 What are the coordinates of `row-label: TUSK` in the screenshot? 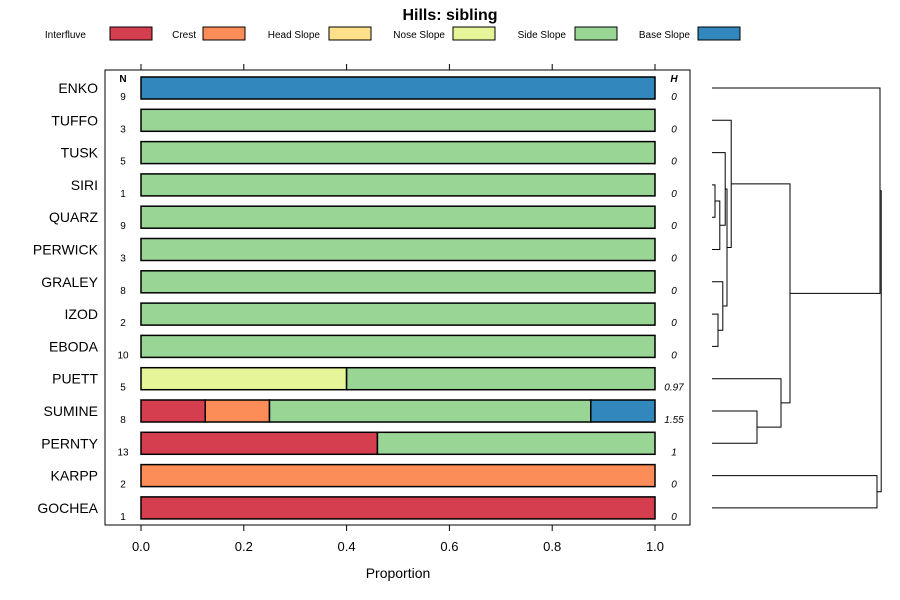 It's located at (80, 153).